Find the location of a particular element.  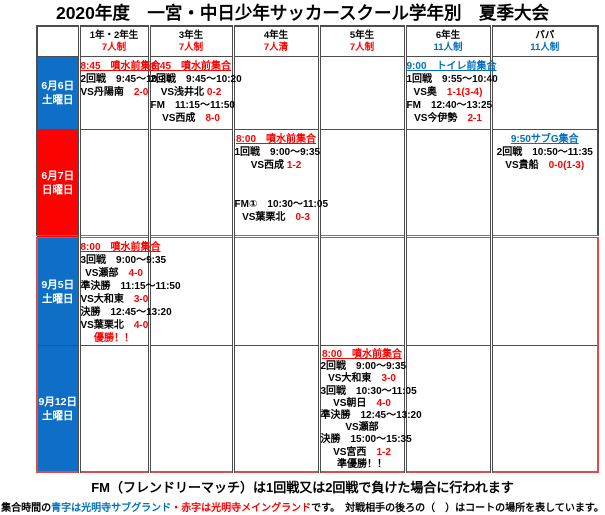

schedule-line: 8:00 噴水前集合 is located at coordinates (276, 139).